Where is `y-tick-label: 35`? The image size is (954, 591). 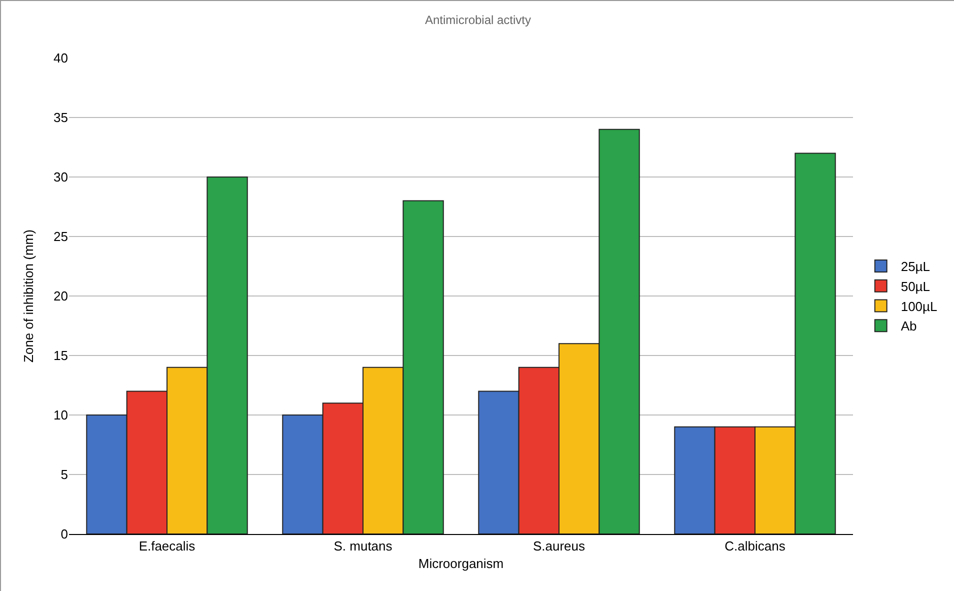
y-tick-label: 35 is located at coordinates (61, 118).